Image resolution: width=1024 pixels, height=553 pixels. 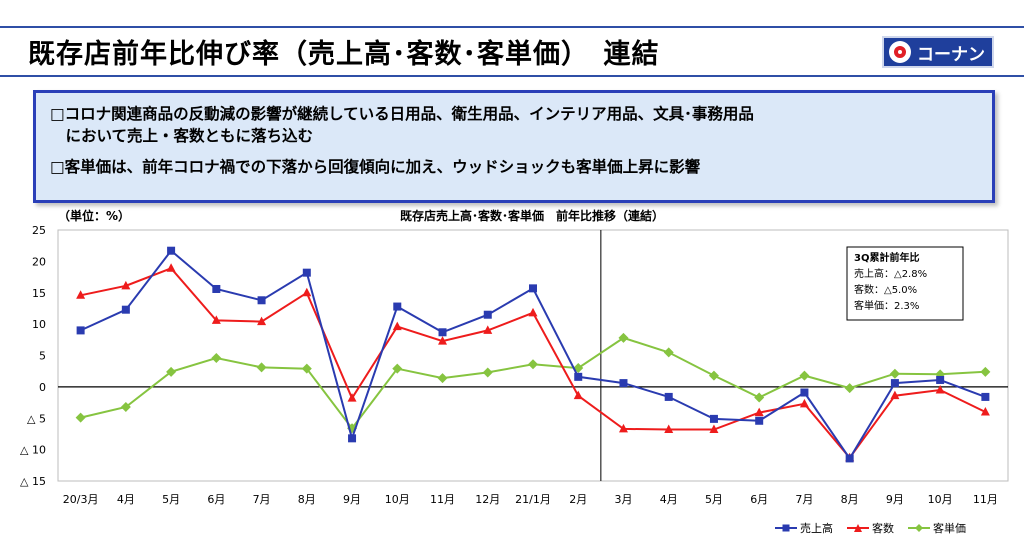 What do you see at coordinates (94, 215) in the screenshot?
I see `chart-unit-label: （単位：%）` at bounding box center [94, 215].